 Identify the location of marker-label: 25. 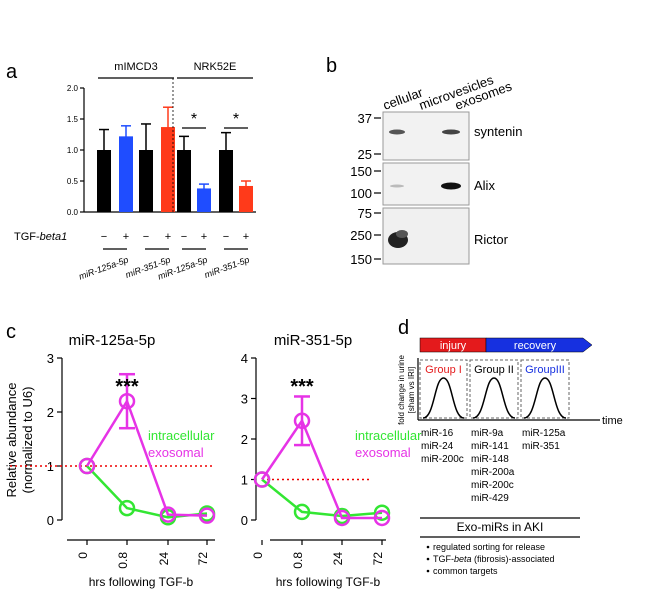
(365, 154).